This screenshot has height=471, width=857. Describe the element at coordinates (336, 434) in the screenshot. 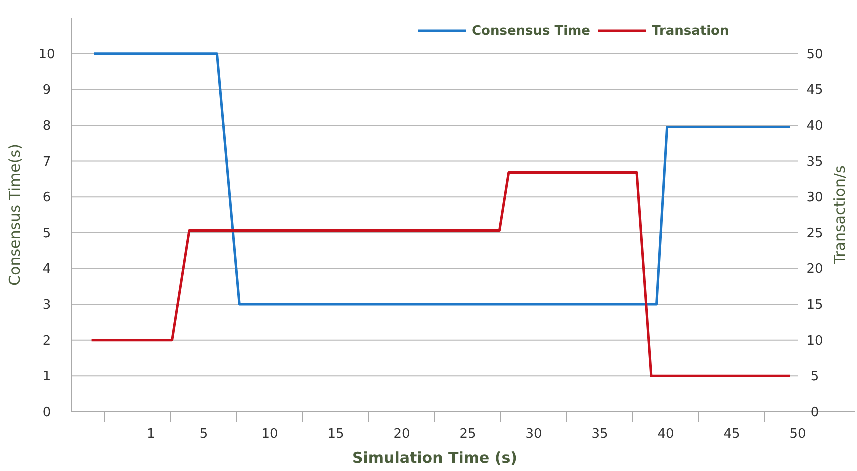

I see `x-tick-label: 15` at that location.